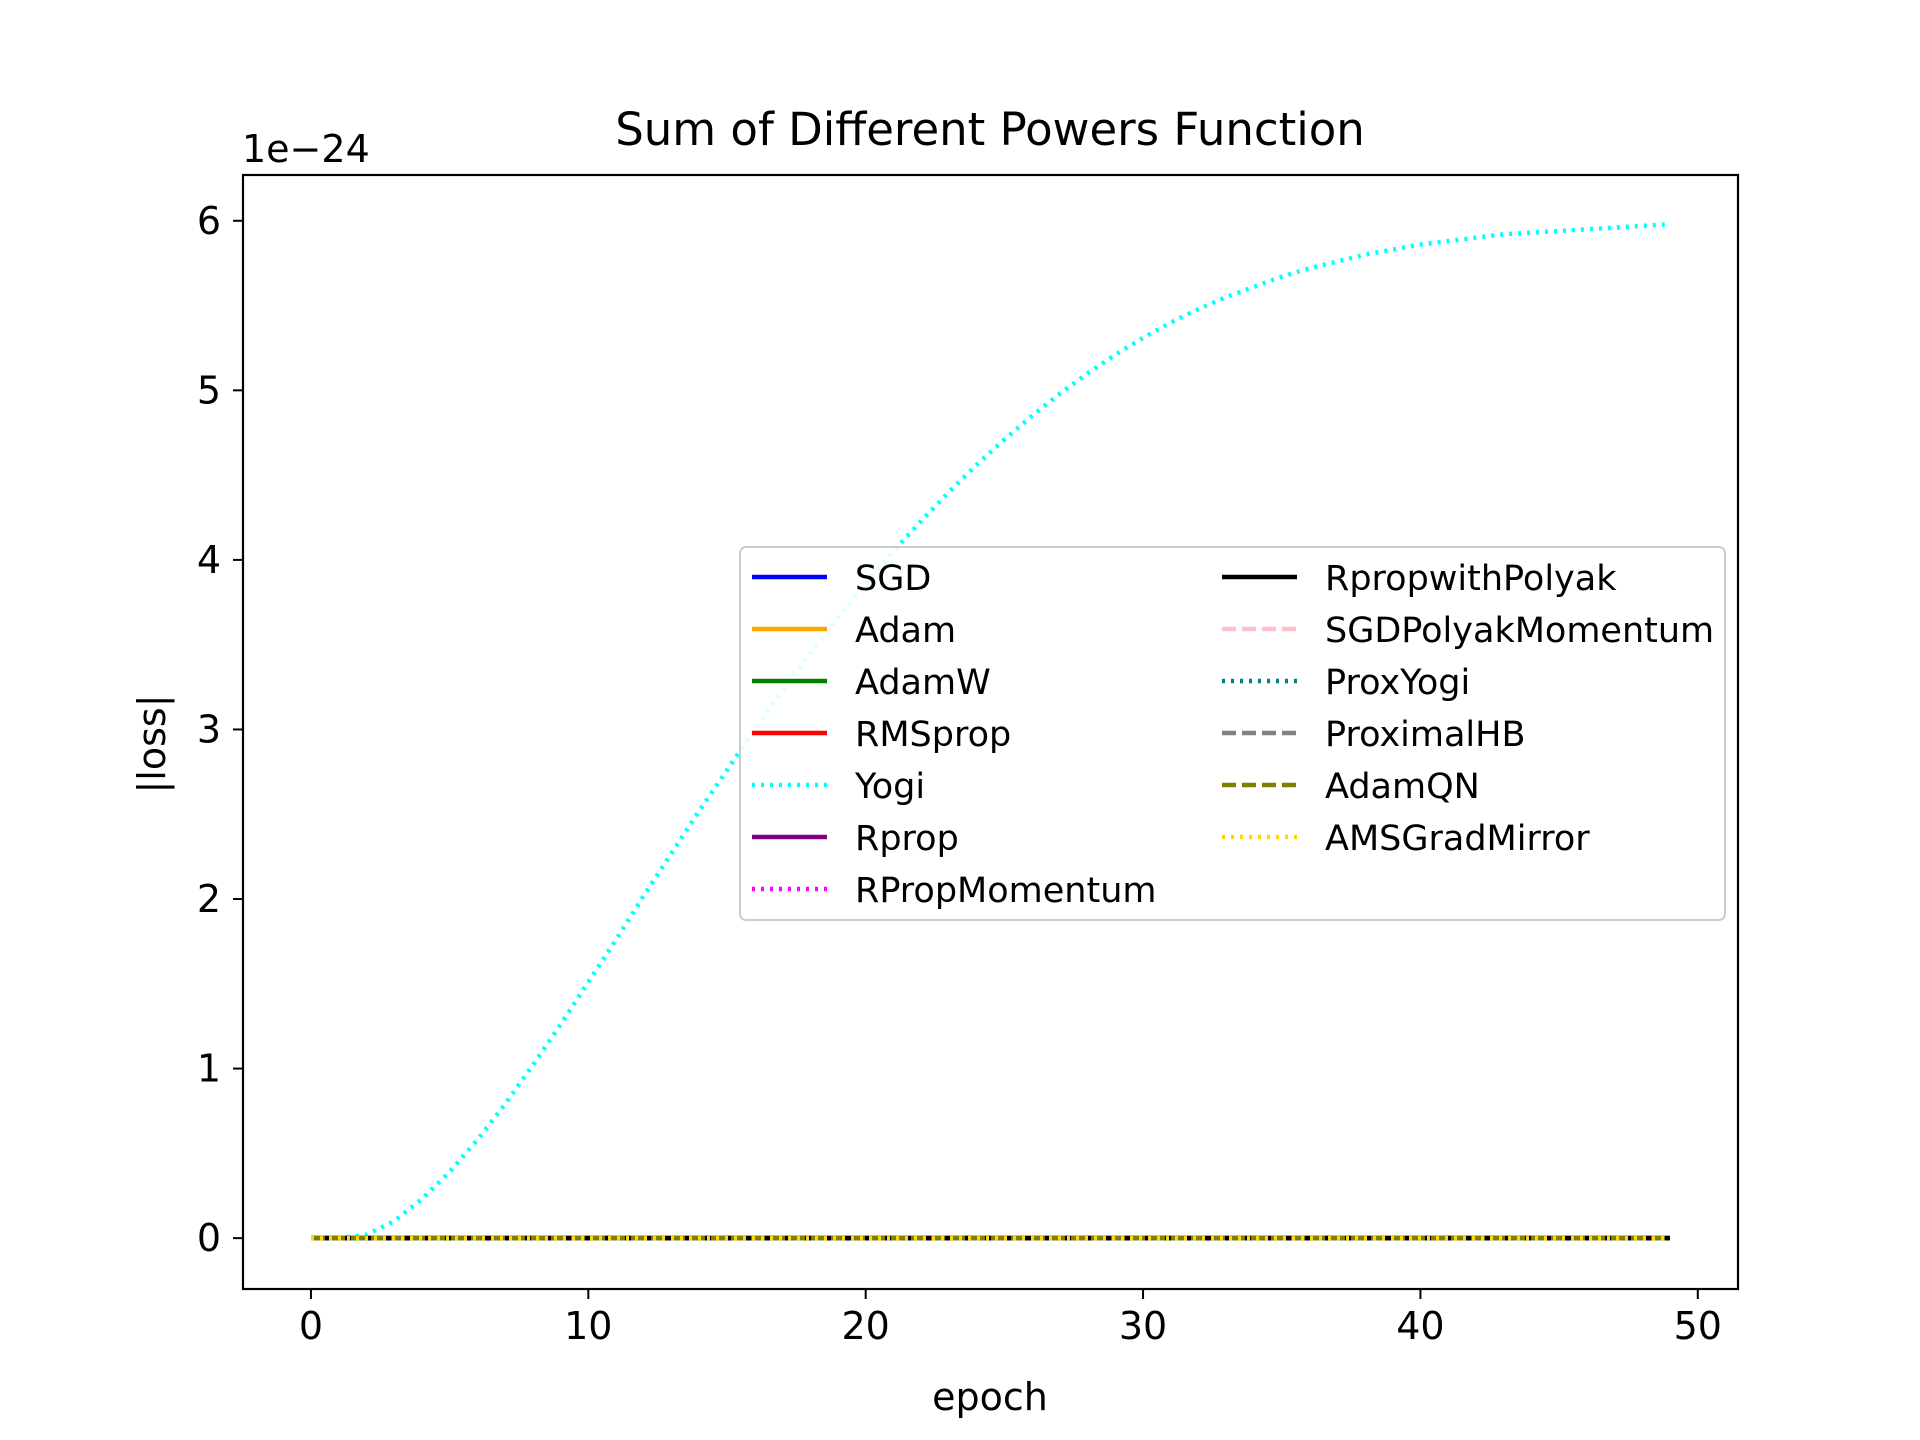  I want to click on legend-label-rprop: Rprop, so click(907, 839).